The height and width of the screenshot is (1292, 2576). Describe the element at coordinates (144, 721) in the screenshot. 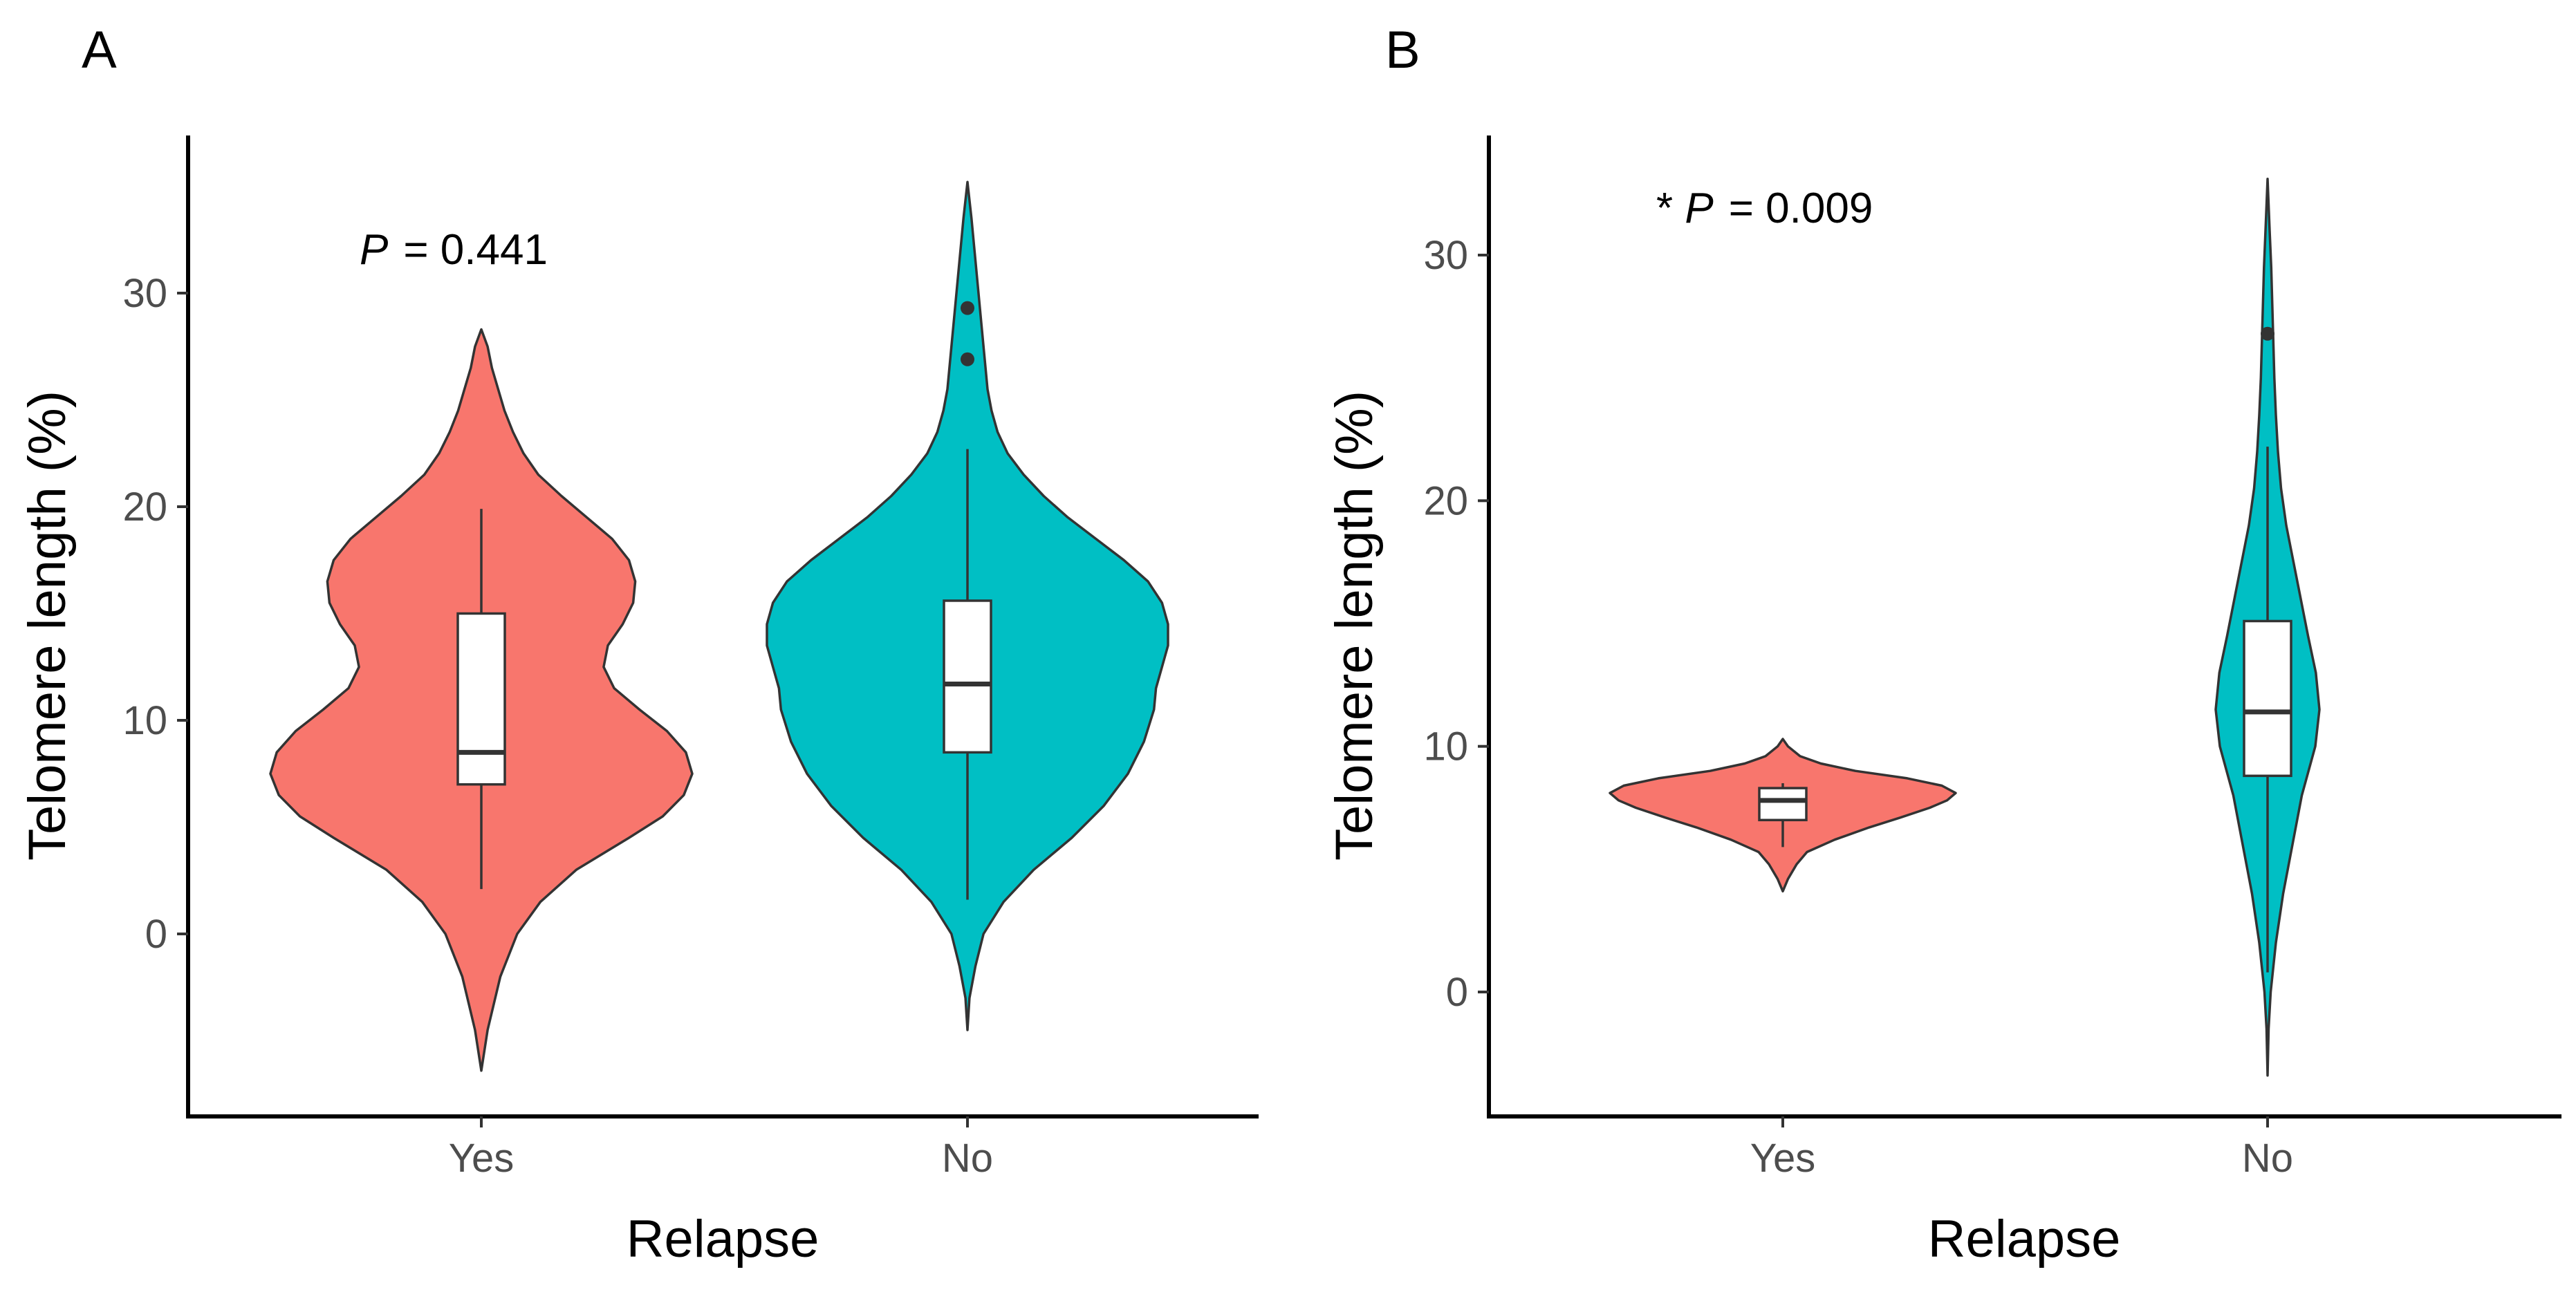

I see `panel-a-y-tick-label: 10` at that location.